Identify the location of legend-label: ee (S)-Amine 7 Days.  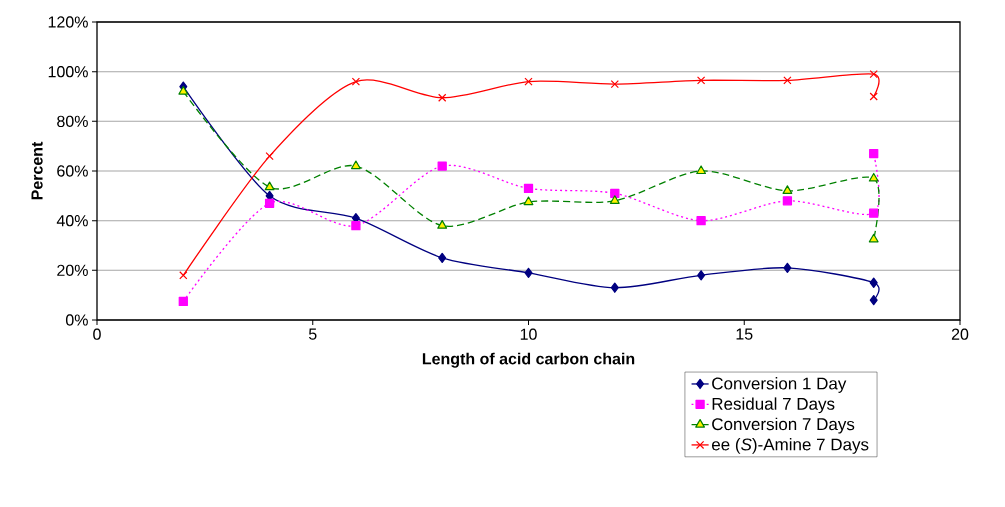
(790, 446).